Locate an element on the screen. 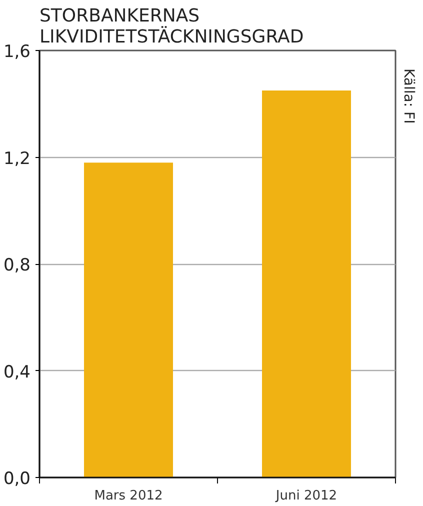 The width and height of the screenshot is (423, 506). chart-title: STORBANKERNAS LIKVIDITETSTÄCKNINGSGRAD is located at coordinates (172, 27).